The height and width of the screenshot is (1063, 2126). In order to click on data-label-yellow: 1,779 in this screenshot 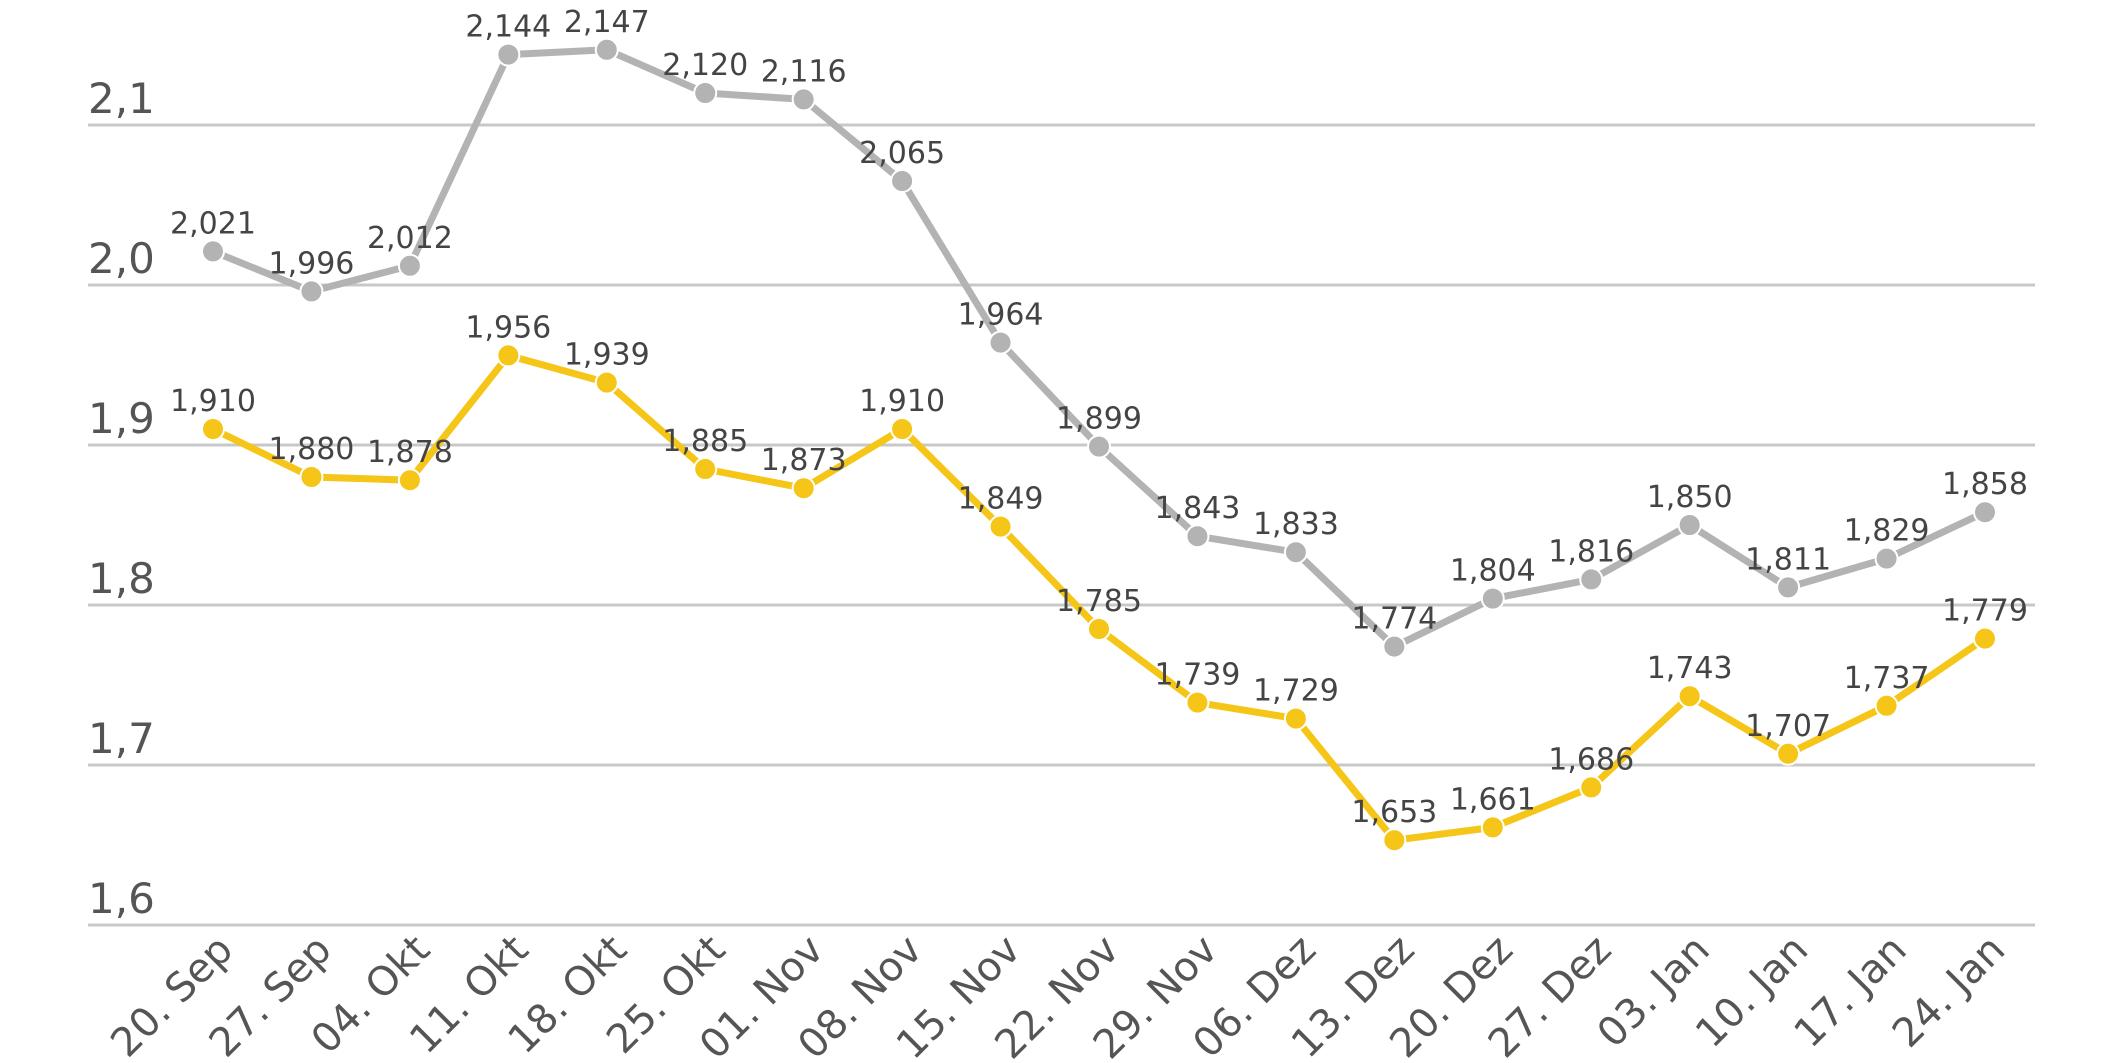, I will do `click(1985, 611)`.